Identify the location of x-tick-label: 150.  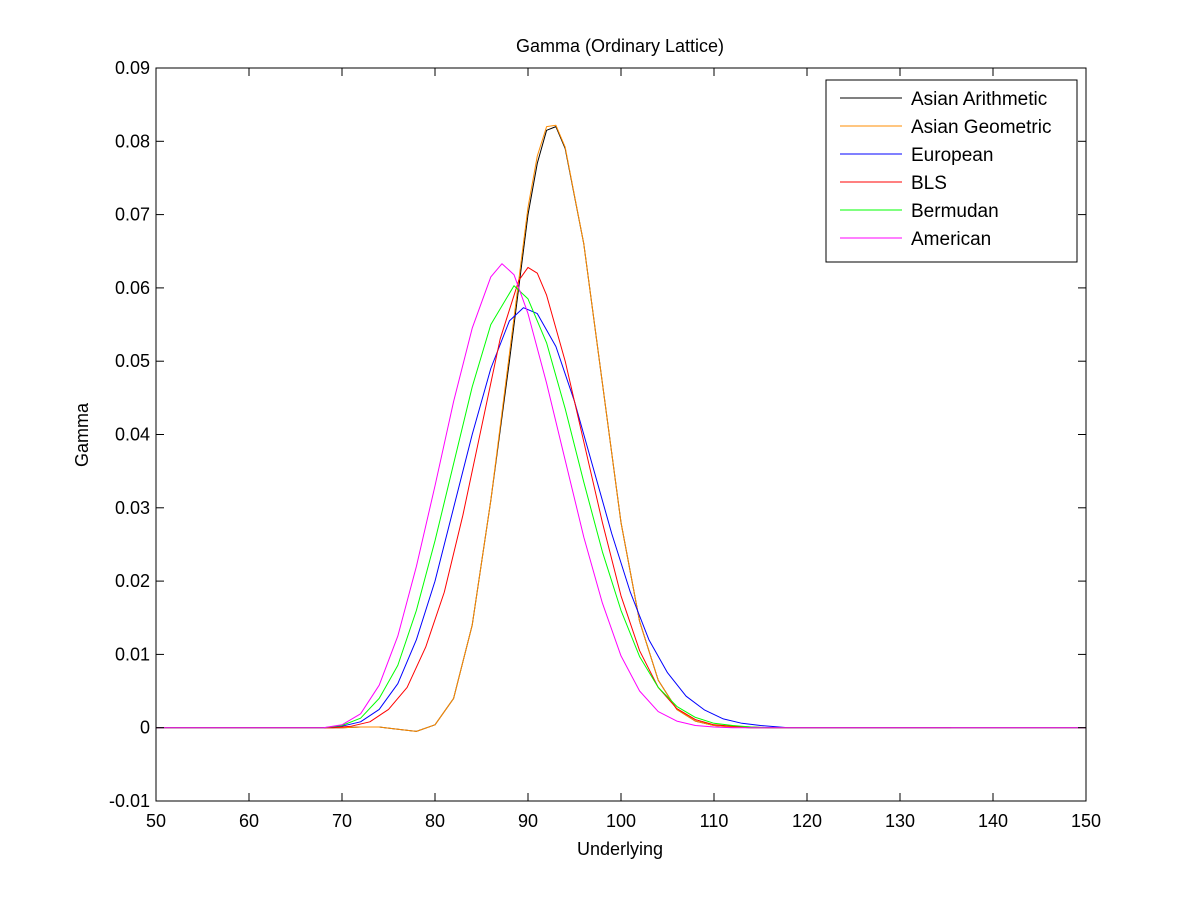
(1086, 821).